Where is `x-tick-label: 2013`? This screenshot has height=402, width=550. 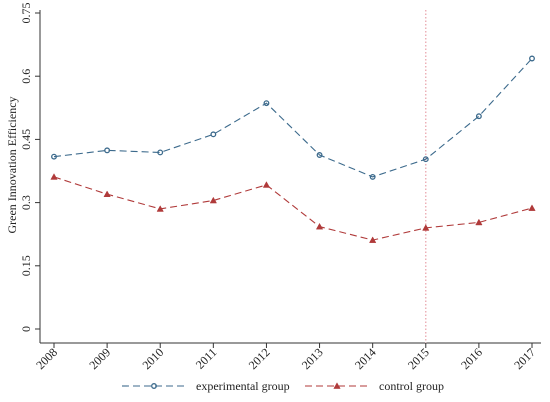
x-tick-label: 2013 is located at coordinates (312, 358).